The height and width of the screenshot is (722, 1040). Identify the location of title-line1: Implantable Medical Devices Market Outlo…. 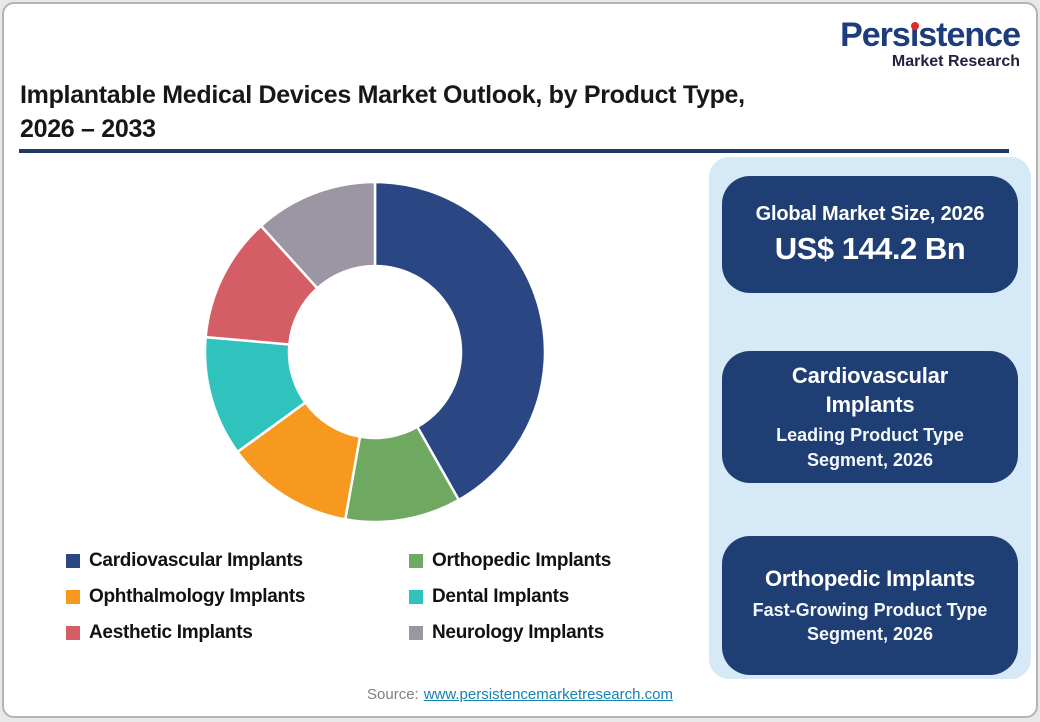
(382, 95).